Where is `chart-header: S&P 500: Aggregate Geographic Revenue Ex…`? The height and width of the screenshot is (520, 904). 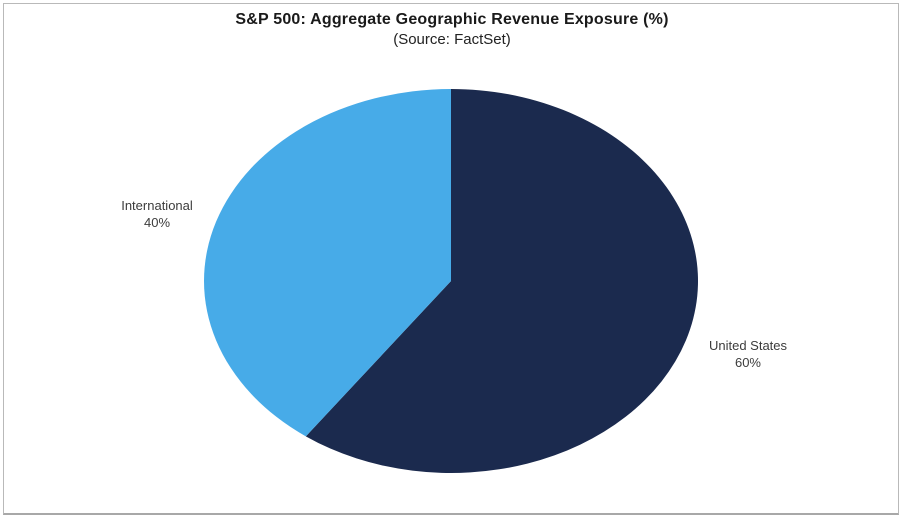
chart-header: S&P 500: Aggregate Geographic Revenue Ex… is located at coordinates (452, 29).